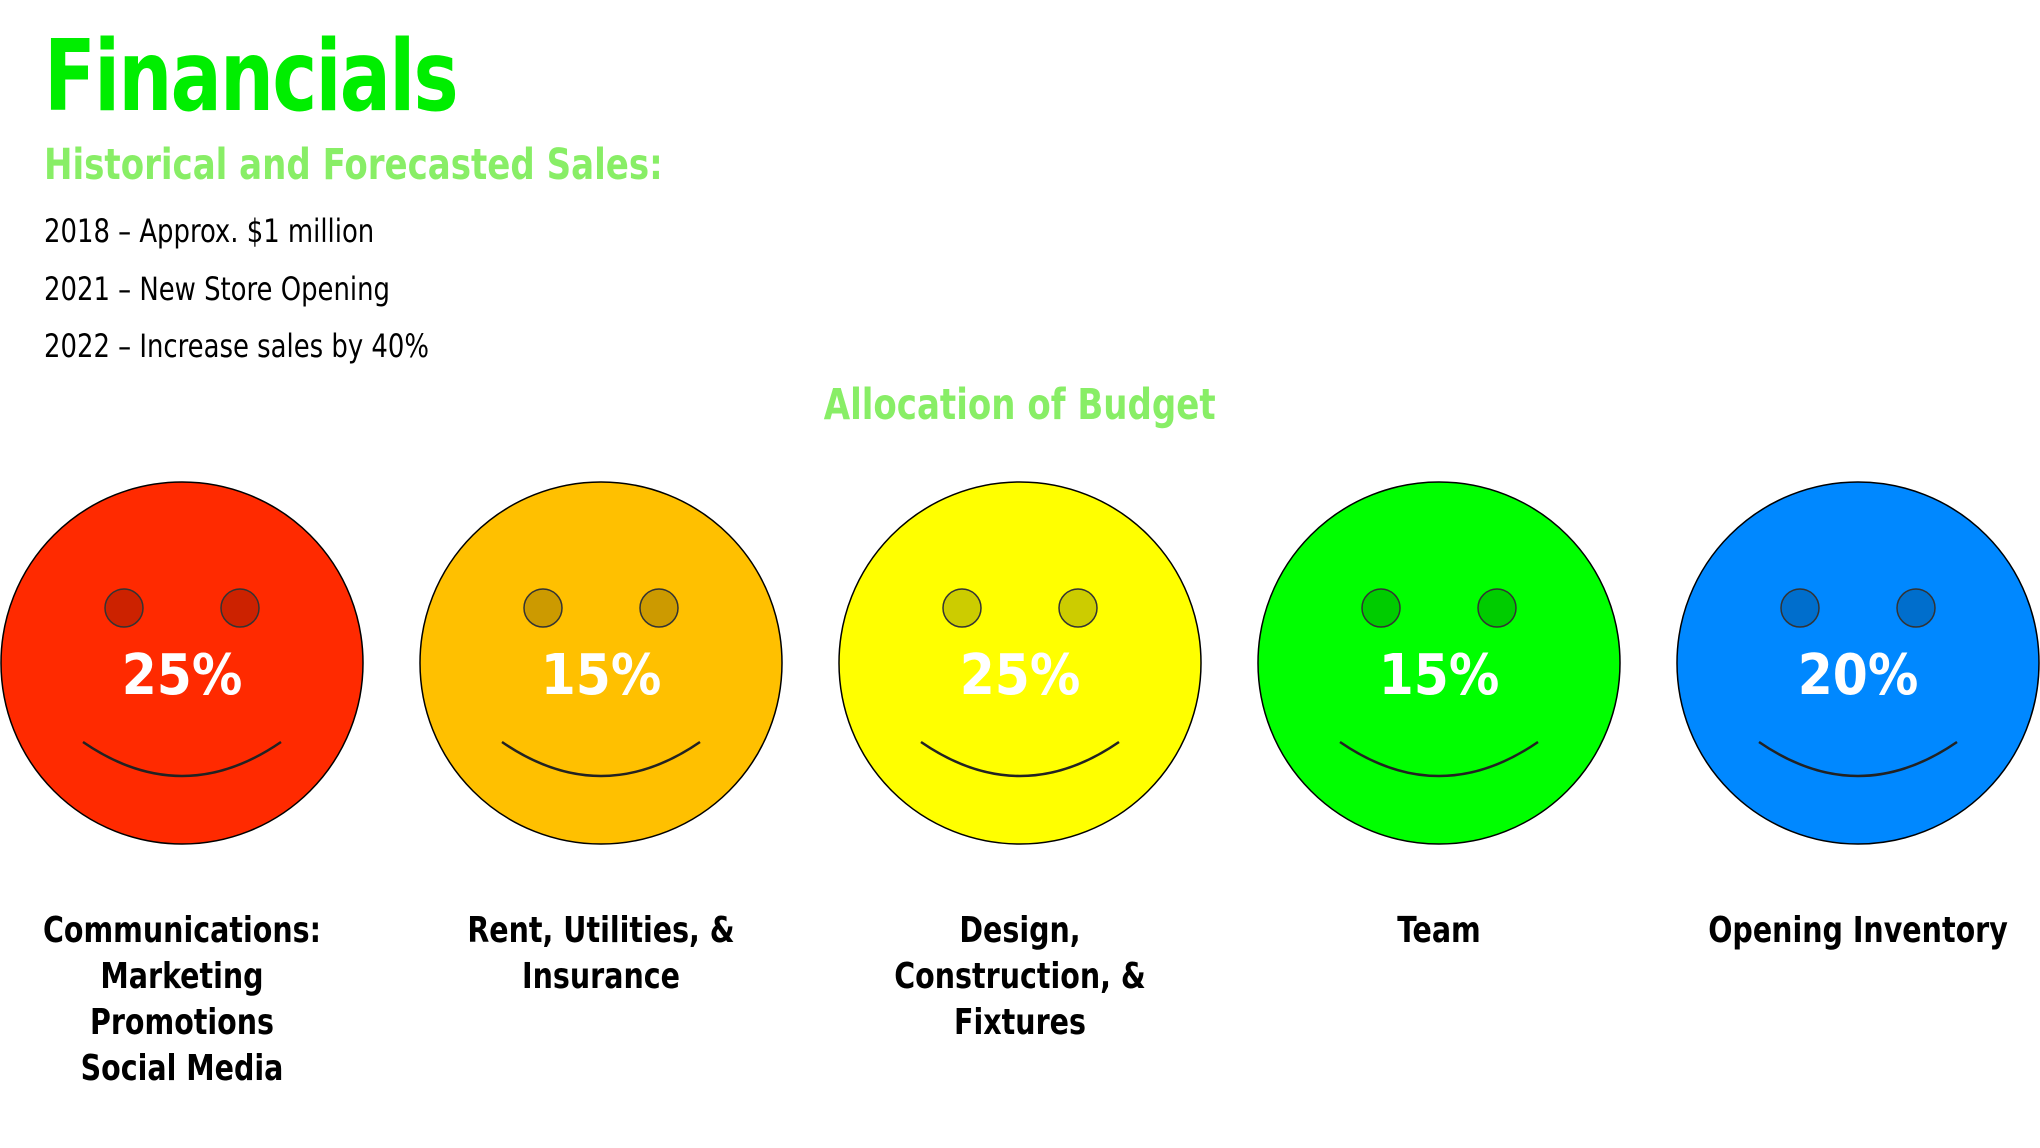 The height and width of the screenshot is (1148, 2040). I want to click on smiley-team: 15%, so click(1439, 663).